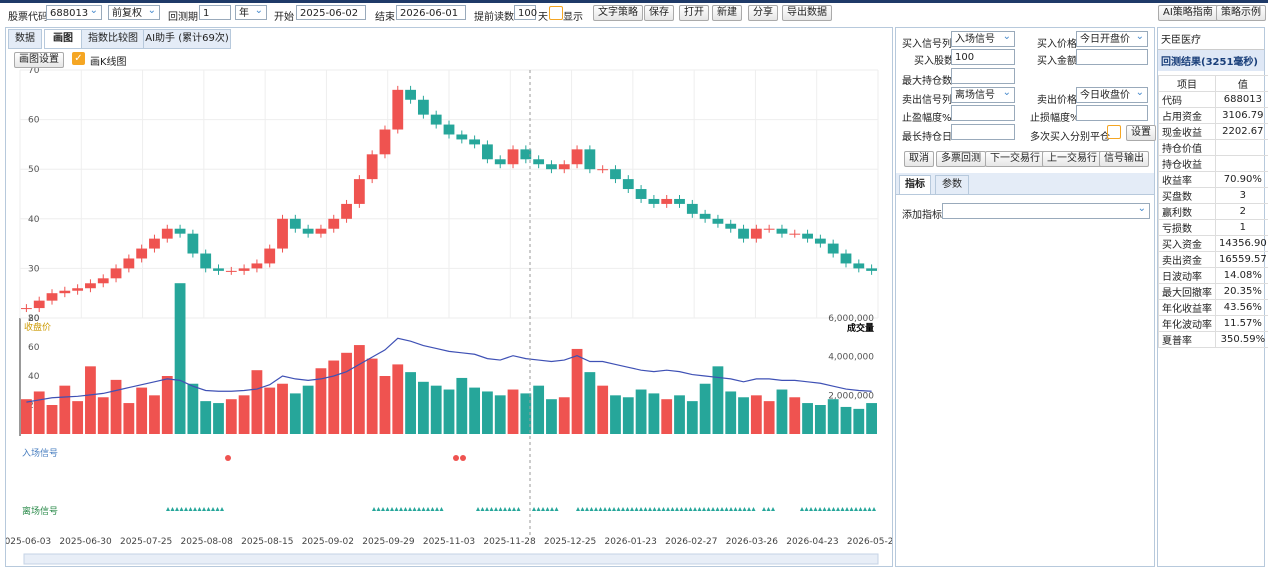  What do you see at coordinates (570, 542) in the screenshot?
I see `x-tick-label: 2025-12-25` at bounding box center [570, 542].